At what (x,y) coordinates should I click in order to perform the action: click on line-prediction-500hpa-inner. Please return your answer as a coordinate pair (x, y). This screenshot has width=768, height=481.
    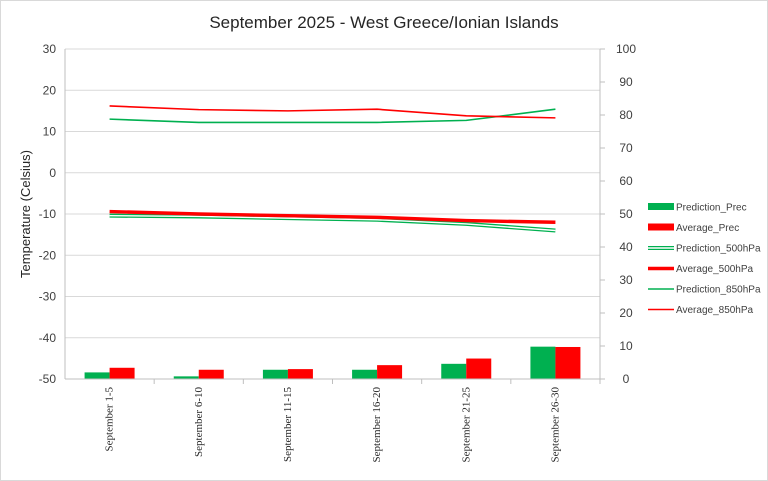
    Looking at the image, I should click on (332, 223).